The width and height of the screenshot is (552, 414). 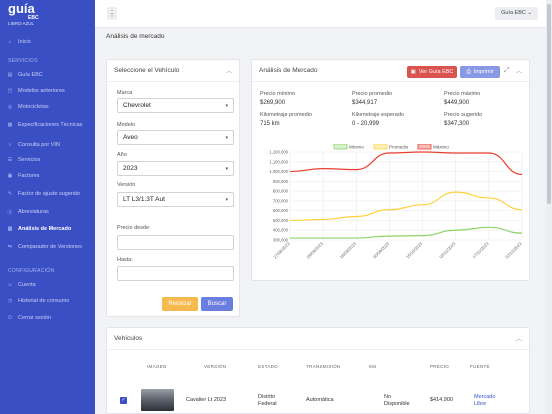 I want to click on sidebar-item-history: ◷ Historial de consumo, so click(x=48, y=301).